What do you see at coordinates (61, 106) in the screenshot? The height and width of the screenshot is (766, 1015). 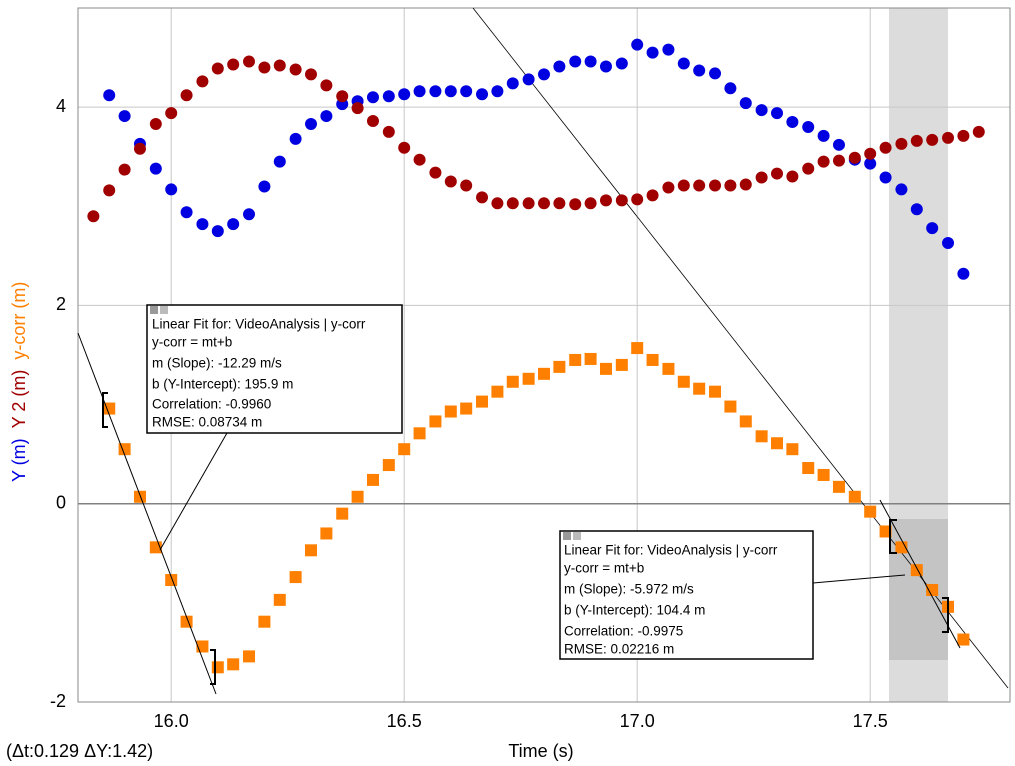 I see `y-tick-label: 4` at bounding box center [61, 106].